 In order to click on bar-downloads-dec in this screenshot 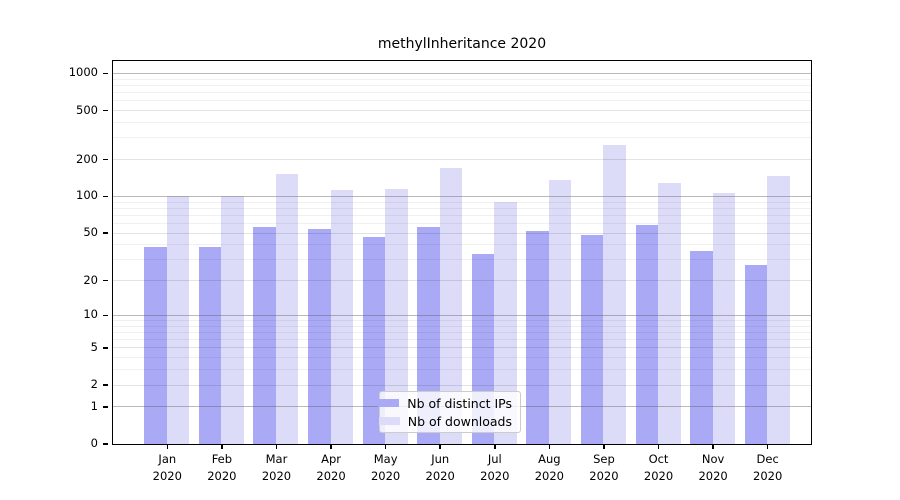, I will do `click(778, 310)`.